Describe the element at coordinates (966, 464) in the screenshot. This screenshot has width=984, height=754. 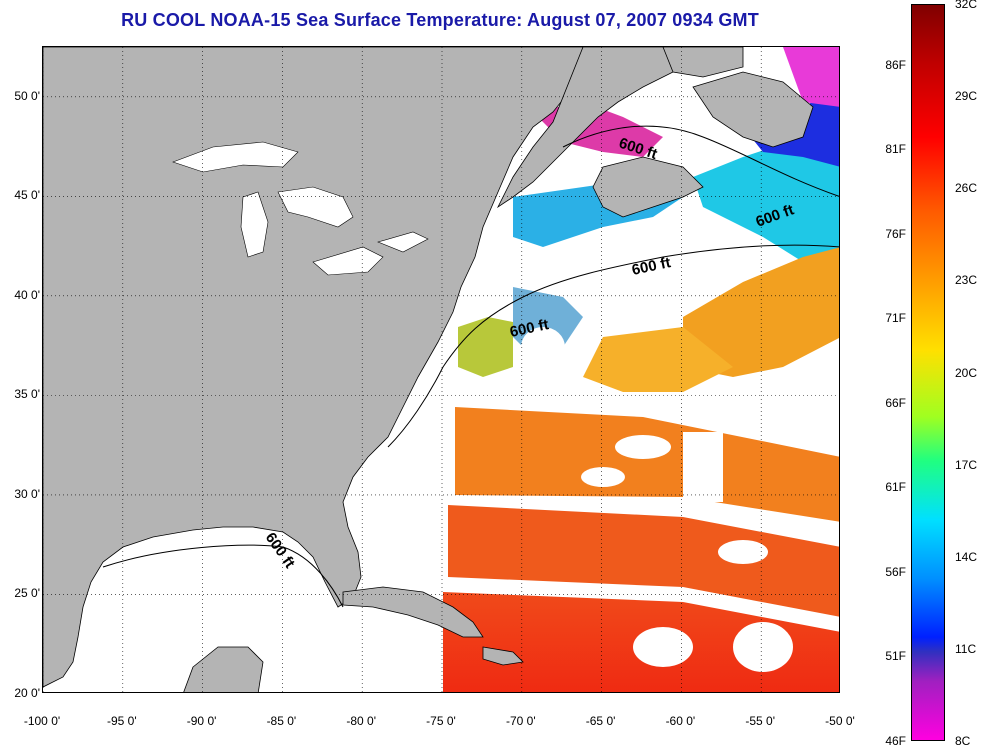
I see `celsius-tick-label: 17C` at that location.